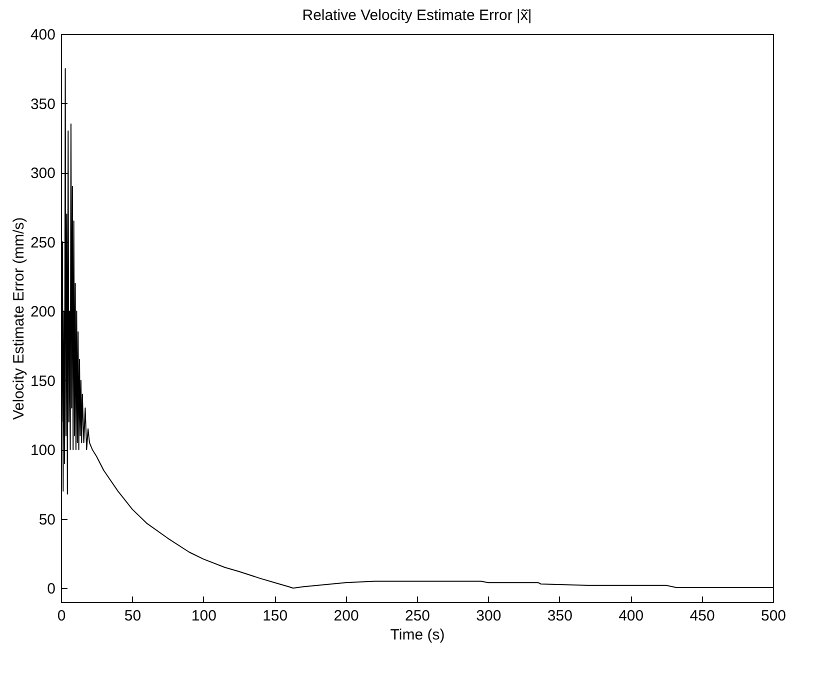  I want to click on y-tick-label: 0, so click(51, 589).